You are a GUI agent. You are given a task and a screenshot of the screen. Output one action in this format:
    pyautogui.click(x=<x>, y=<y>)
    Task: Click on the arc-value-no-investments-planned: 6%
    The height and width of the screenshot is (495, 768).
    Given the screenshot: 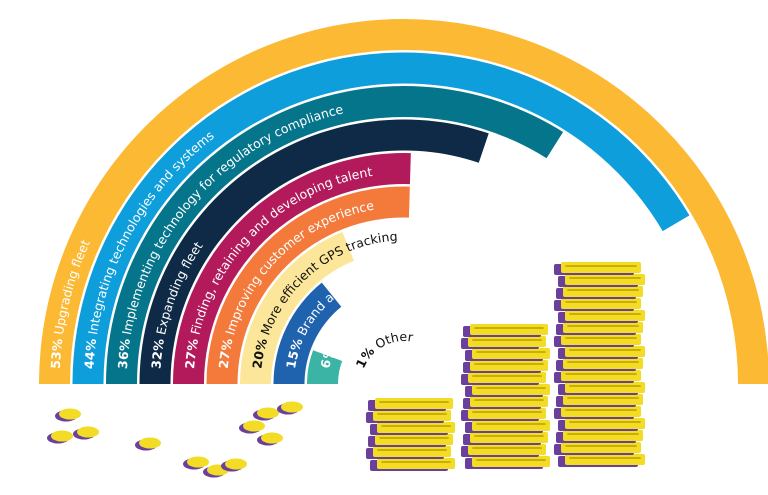 What is the action you would take?
    pyautogui.click(x=327, y=357)
    